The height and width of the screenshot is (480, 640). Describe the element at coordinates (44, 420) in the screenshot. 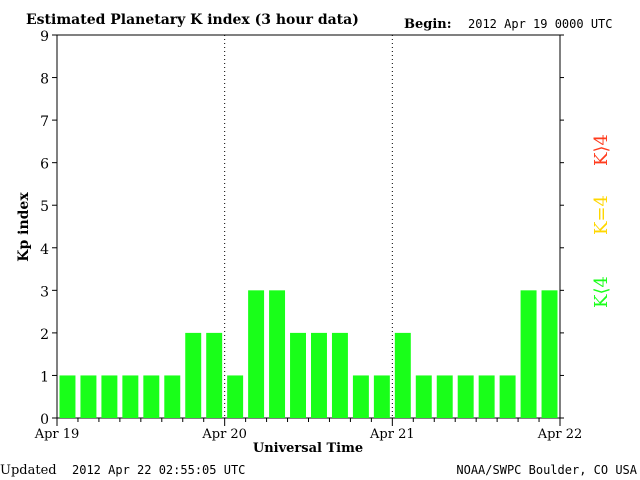

I see `y-tick-label: 0` at that location.